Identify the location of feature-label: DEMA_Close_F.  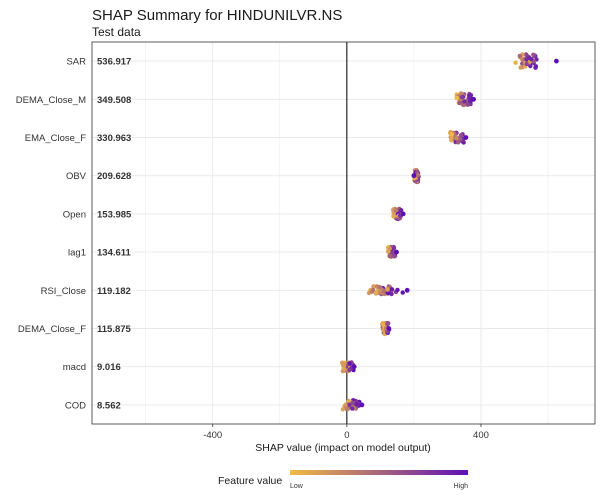
(52, 329).